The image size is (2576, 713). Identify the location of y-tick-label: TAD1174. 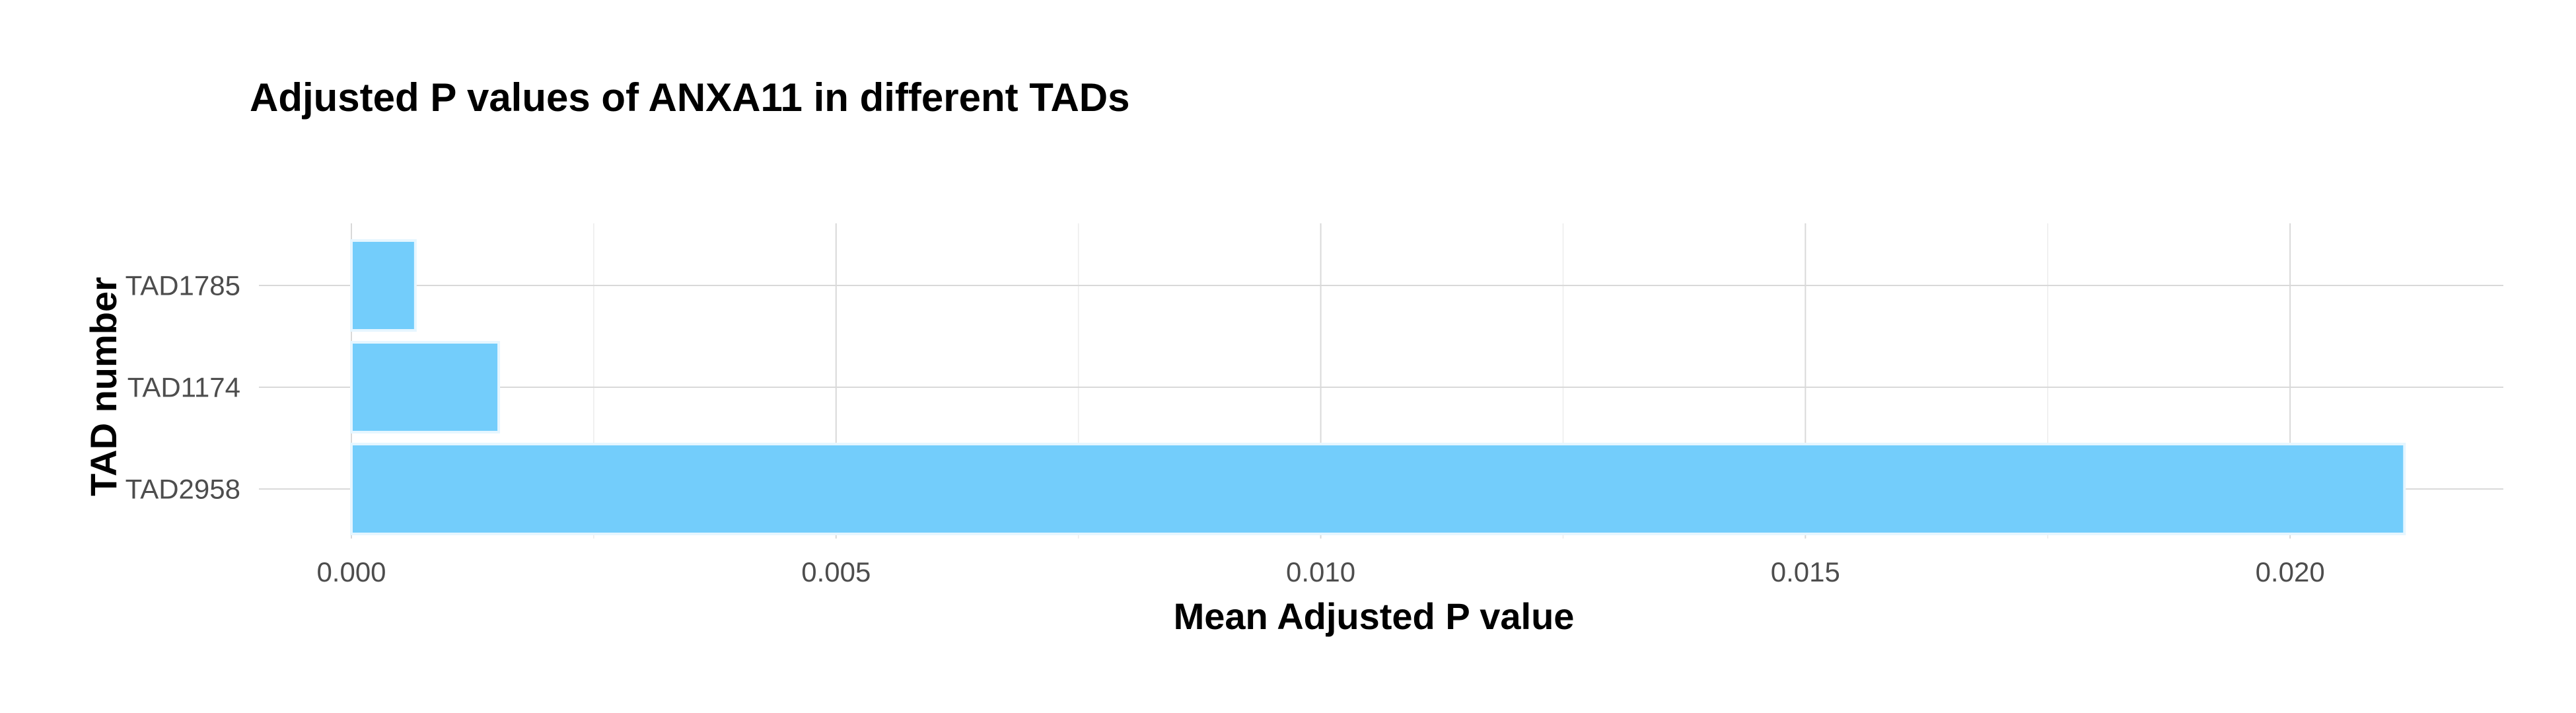
(184, 387).